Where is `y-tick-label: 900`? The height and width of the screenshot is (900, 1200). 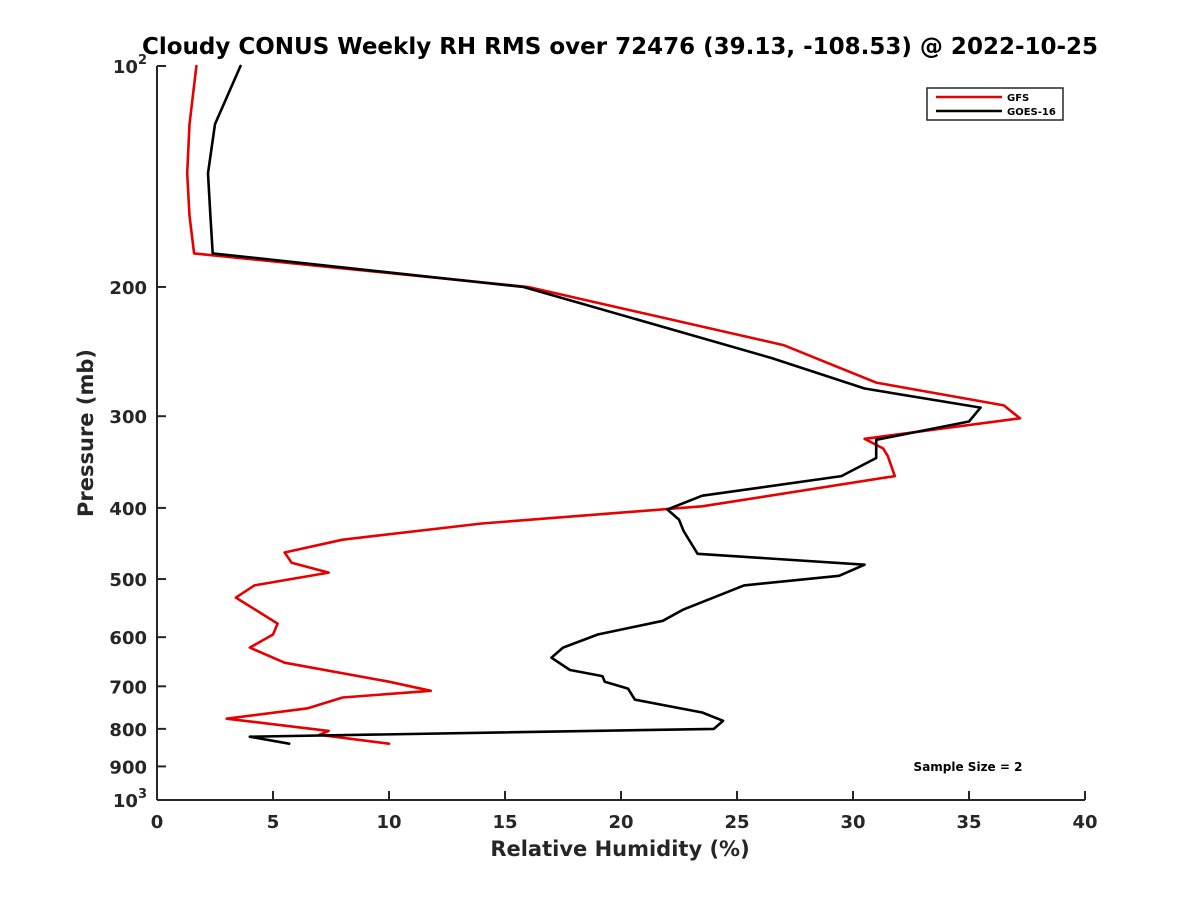 y-tick-label: 900 is located at coordinates (128, 767).